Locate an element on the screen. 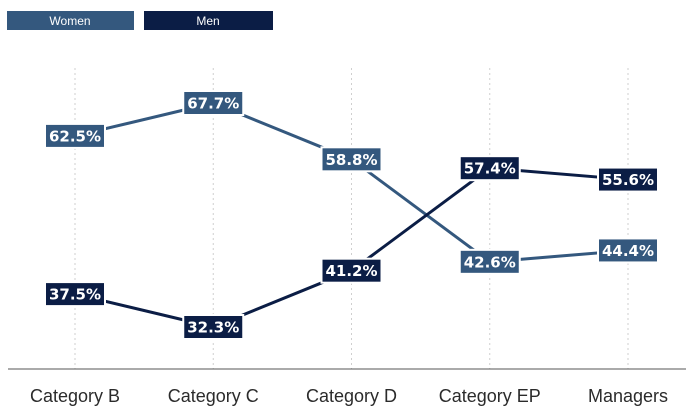  data-label-women: 62.5% is located at coordinates (75, 135).